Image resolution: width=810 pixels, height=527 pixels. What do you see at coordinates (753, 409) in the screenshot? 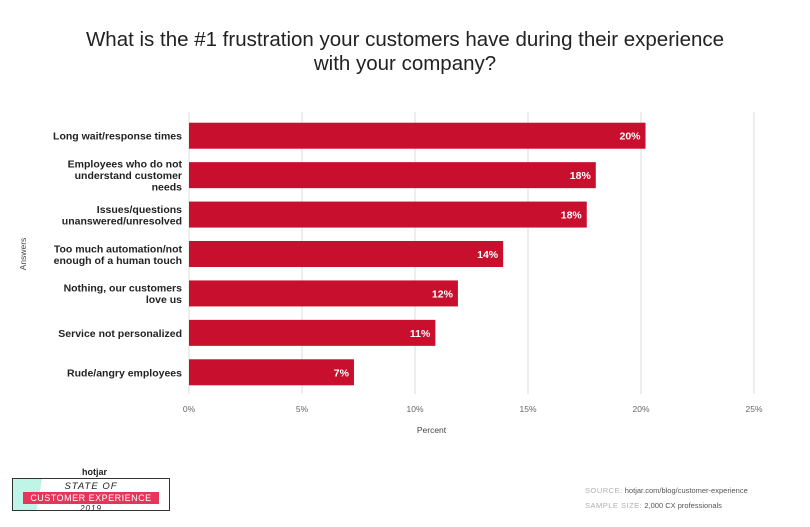
I see `x-tick-label: 25%` at bounding box center [753, 409].